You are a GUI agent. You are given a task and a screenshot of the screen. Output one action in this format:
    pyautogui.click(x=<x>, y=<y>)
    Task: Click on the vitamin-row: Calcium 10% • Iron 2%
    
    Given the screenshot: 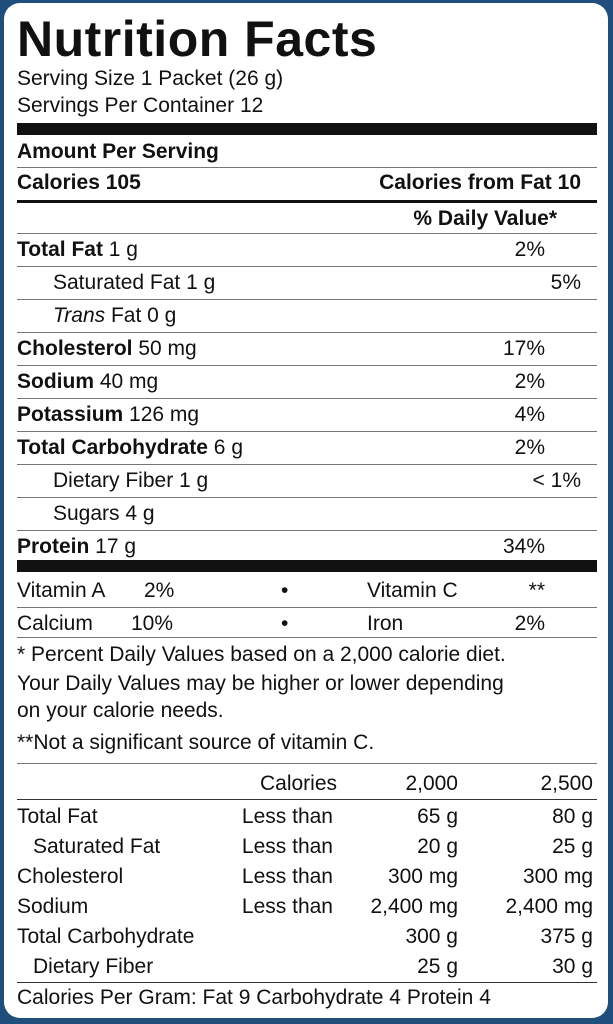 What is the action you would take?
    pyautogui.click(x=307, y=624)
    